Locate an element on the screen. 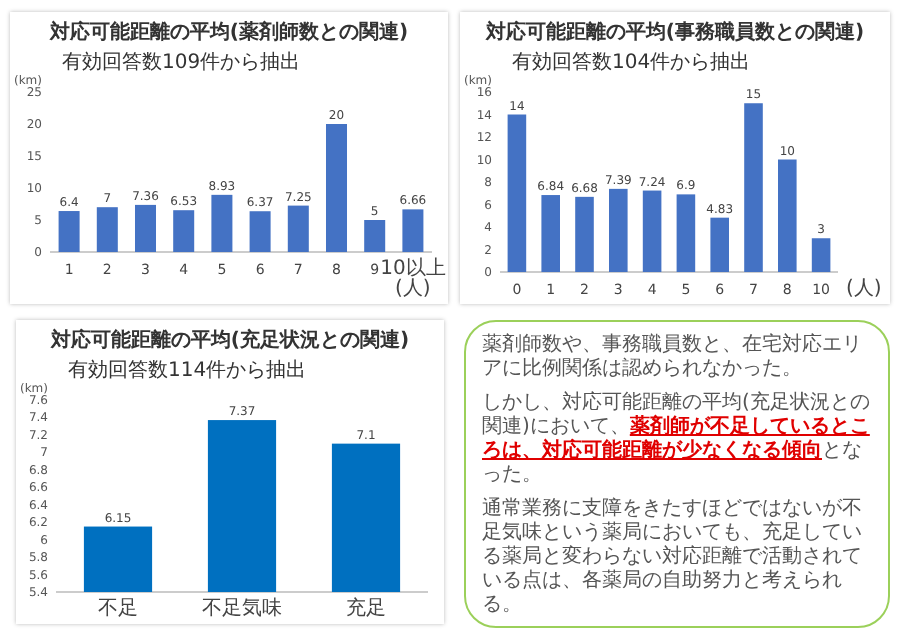 The image size is (906, 640). text: しかし、対応可能距離の平均(充足状況との関連)において、薬剤師が不足しているところは、対応可能距離が少なくなる傾向となった。 is located at coordinates (676, 439).